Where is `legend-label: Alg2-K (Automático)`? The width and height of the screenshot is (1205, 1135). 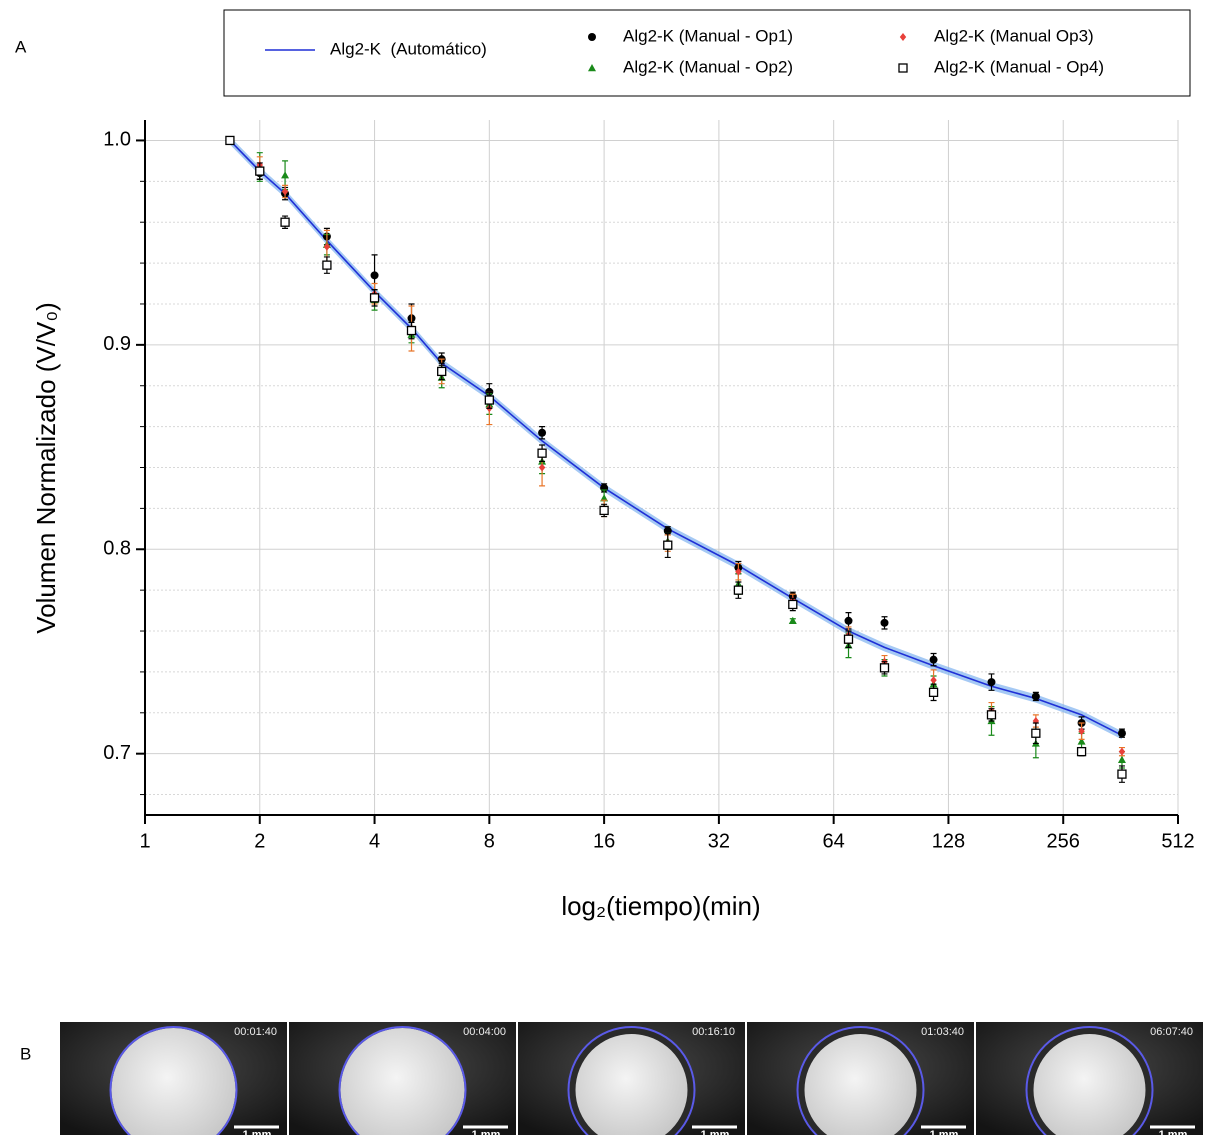 legend-label: Alg2-K (Automático) is located at coordinates (408, 48).